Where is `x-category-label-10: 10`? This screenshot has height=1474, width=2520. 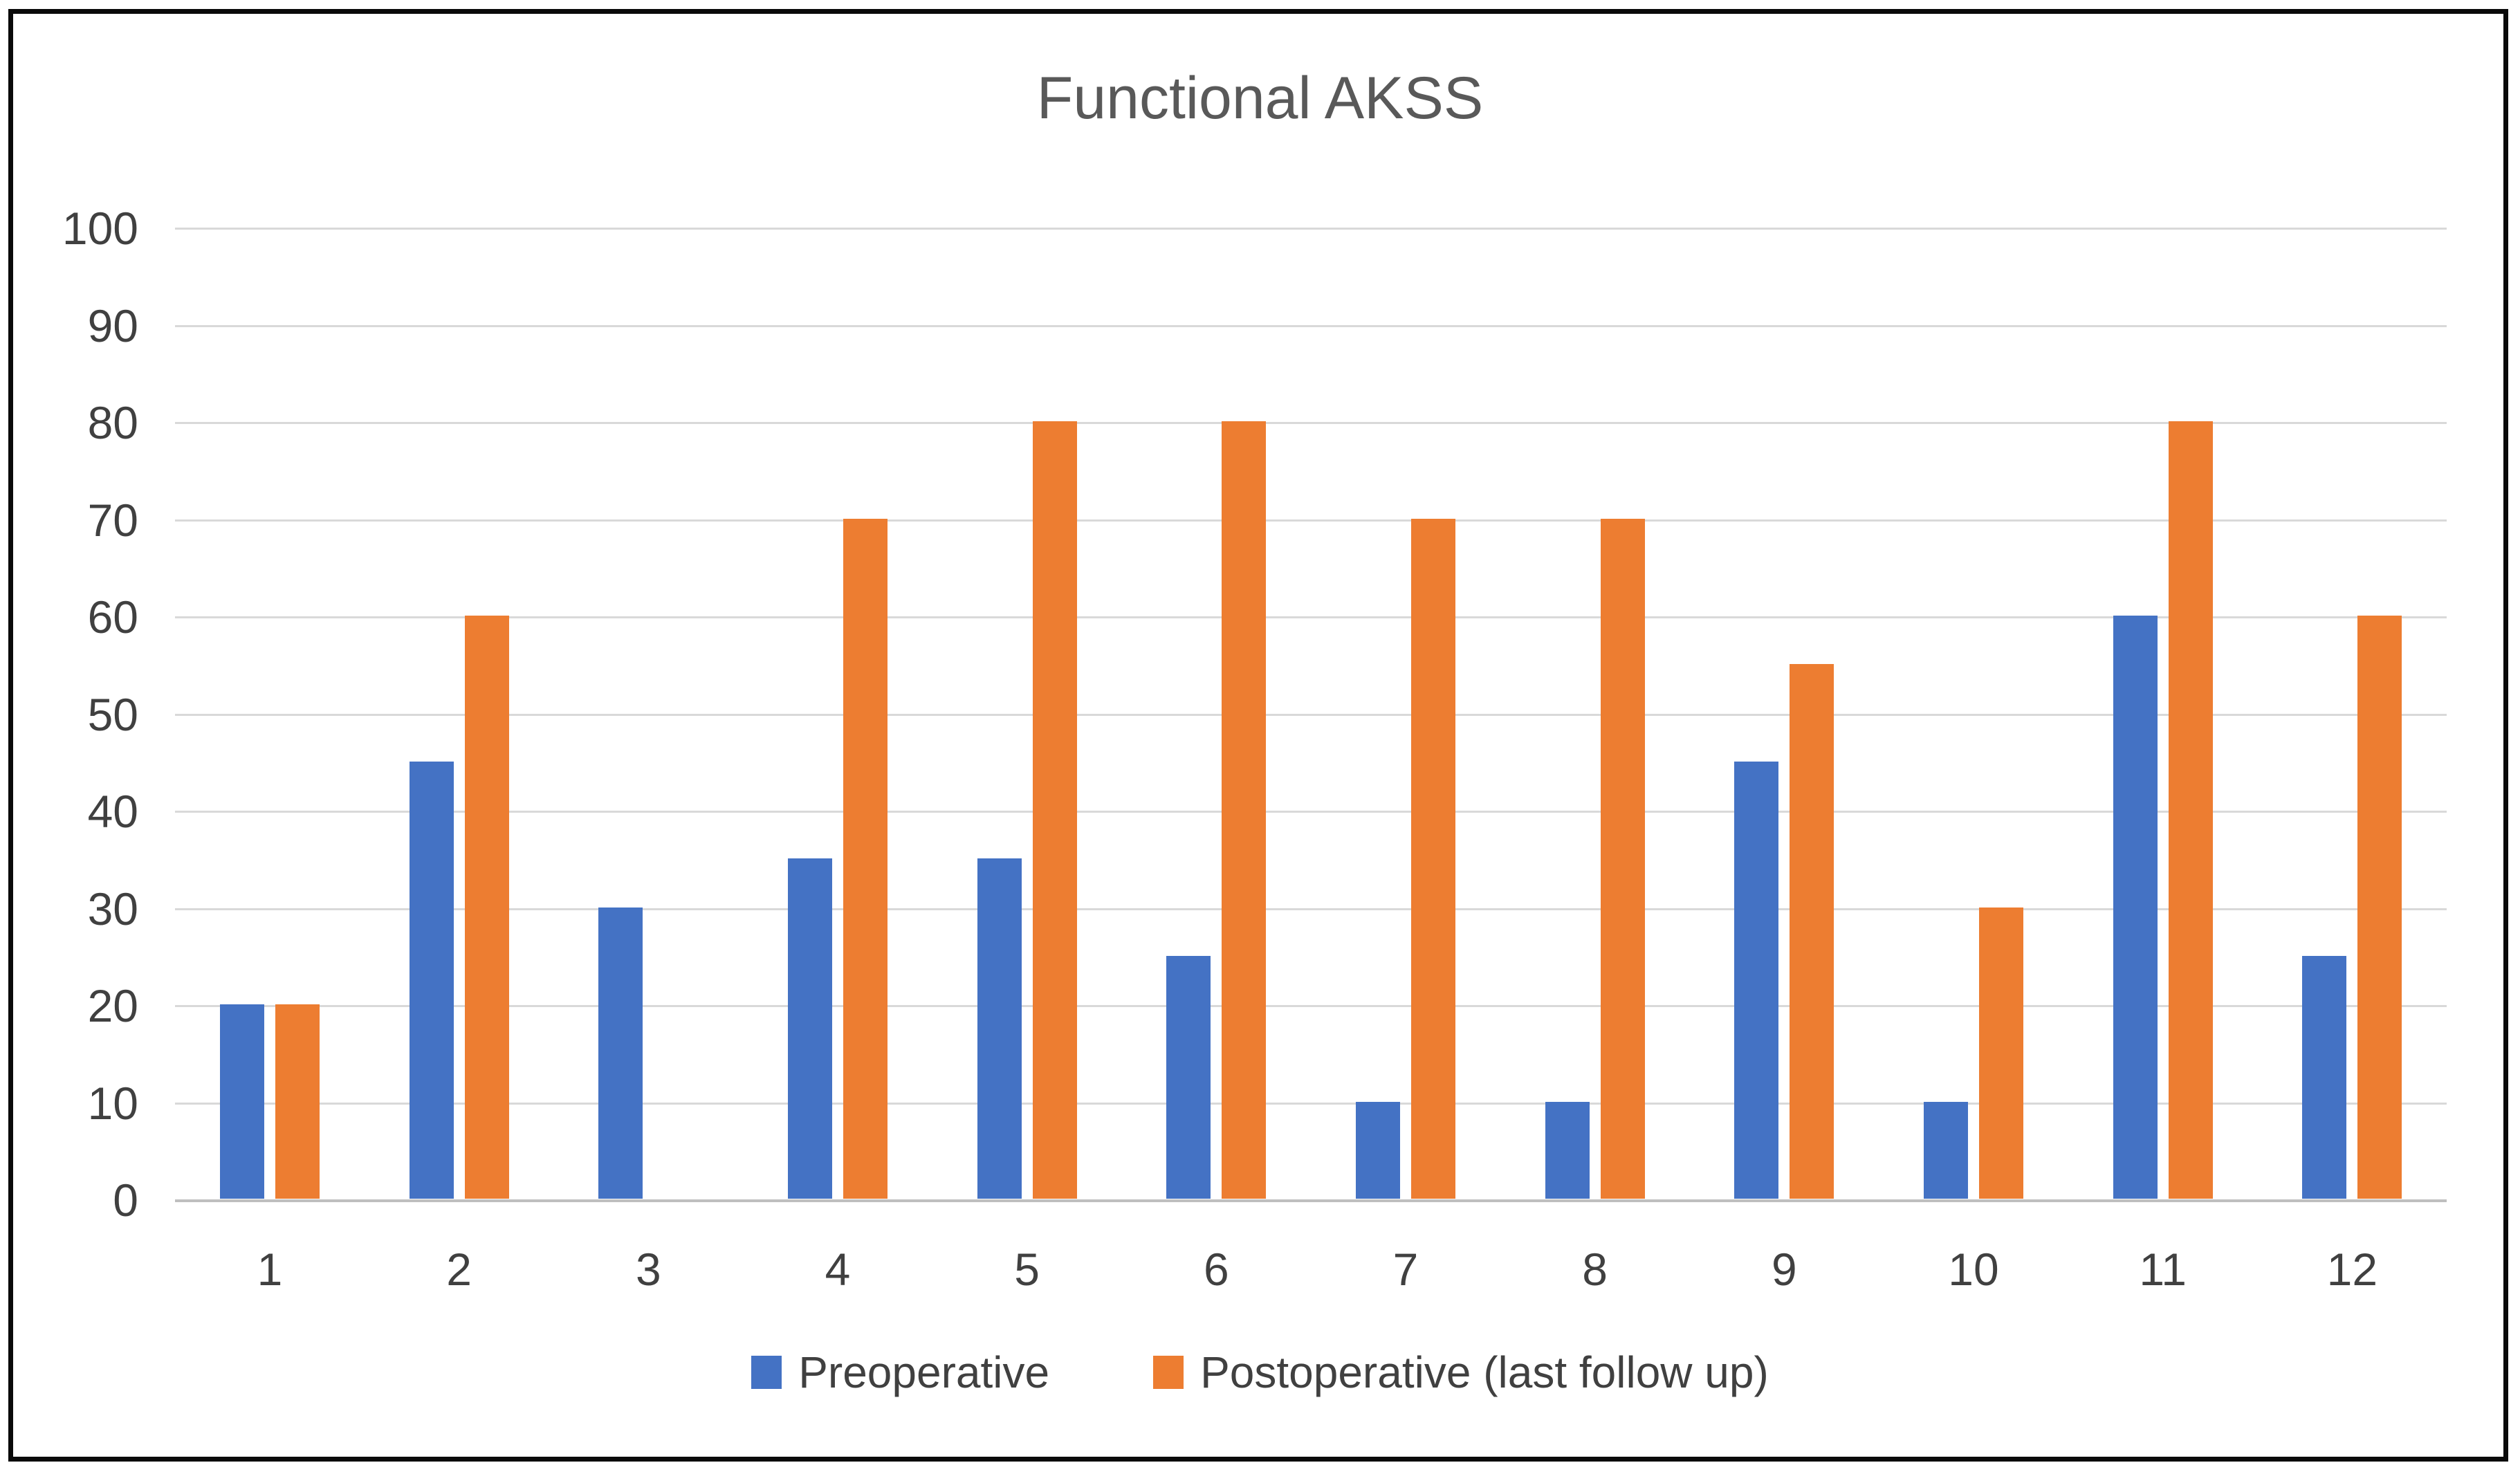
x-category-label-10: 10 is located at coordinates (1973, 1269).